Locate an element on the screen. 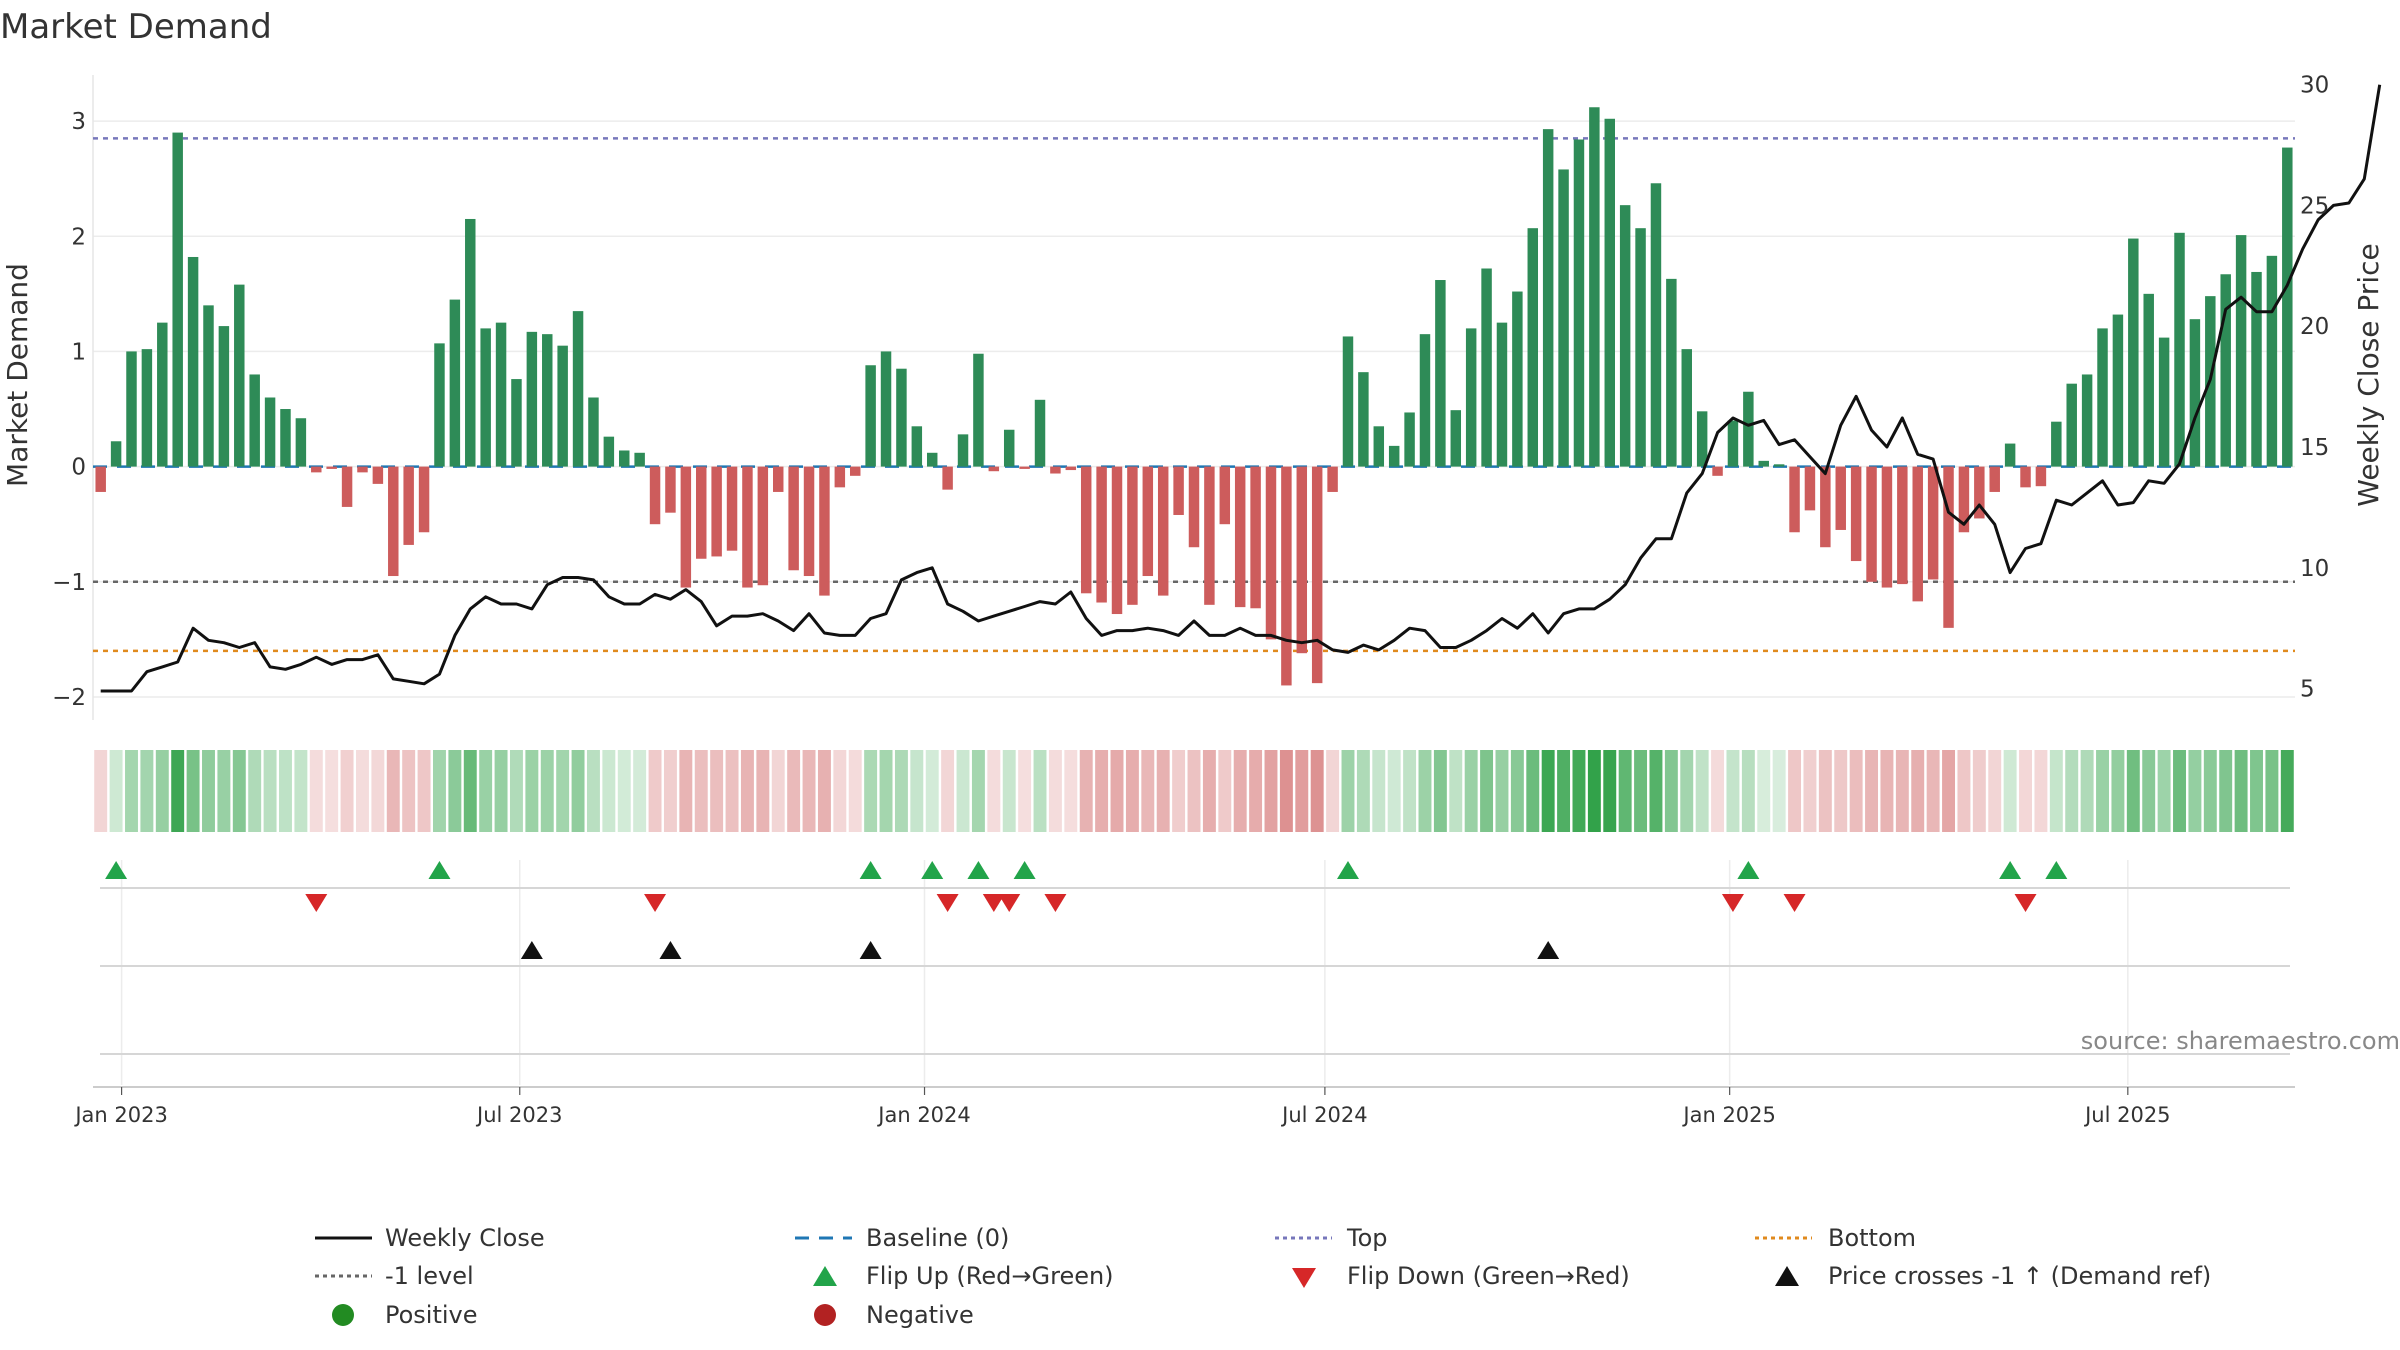  price-cross-marker is located at coordinates (670, 950).